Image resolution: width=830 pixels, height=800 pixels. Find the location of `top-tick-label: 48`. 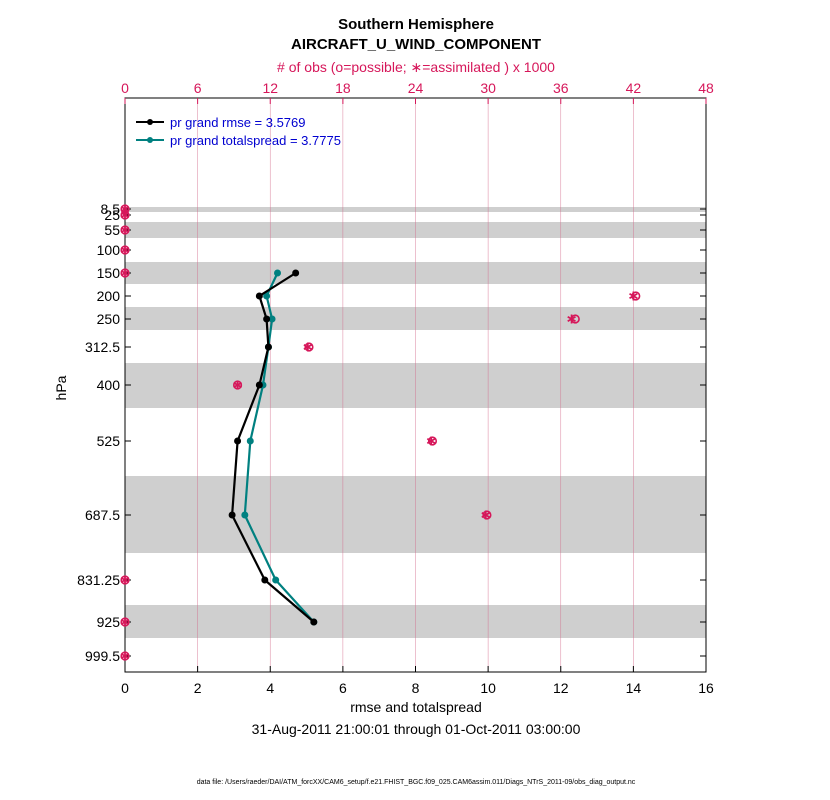

top-tick-label: 48 is located at coordinates (706, 88).